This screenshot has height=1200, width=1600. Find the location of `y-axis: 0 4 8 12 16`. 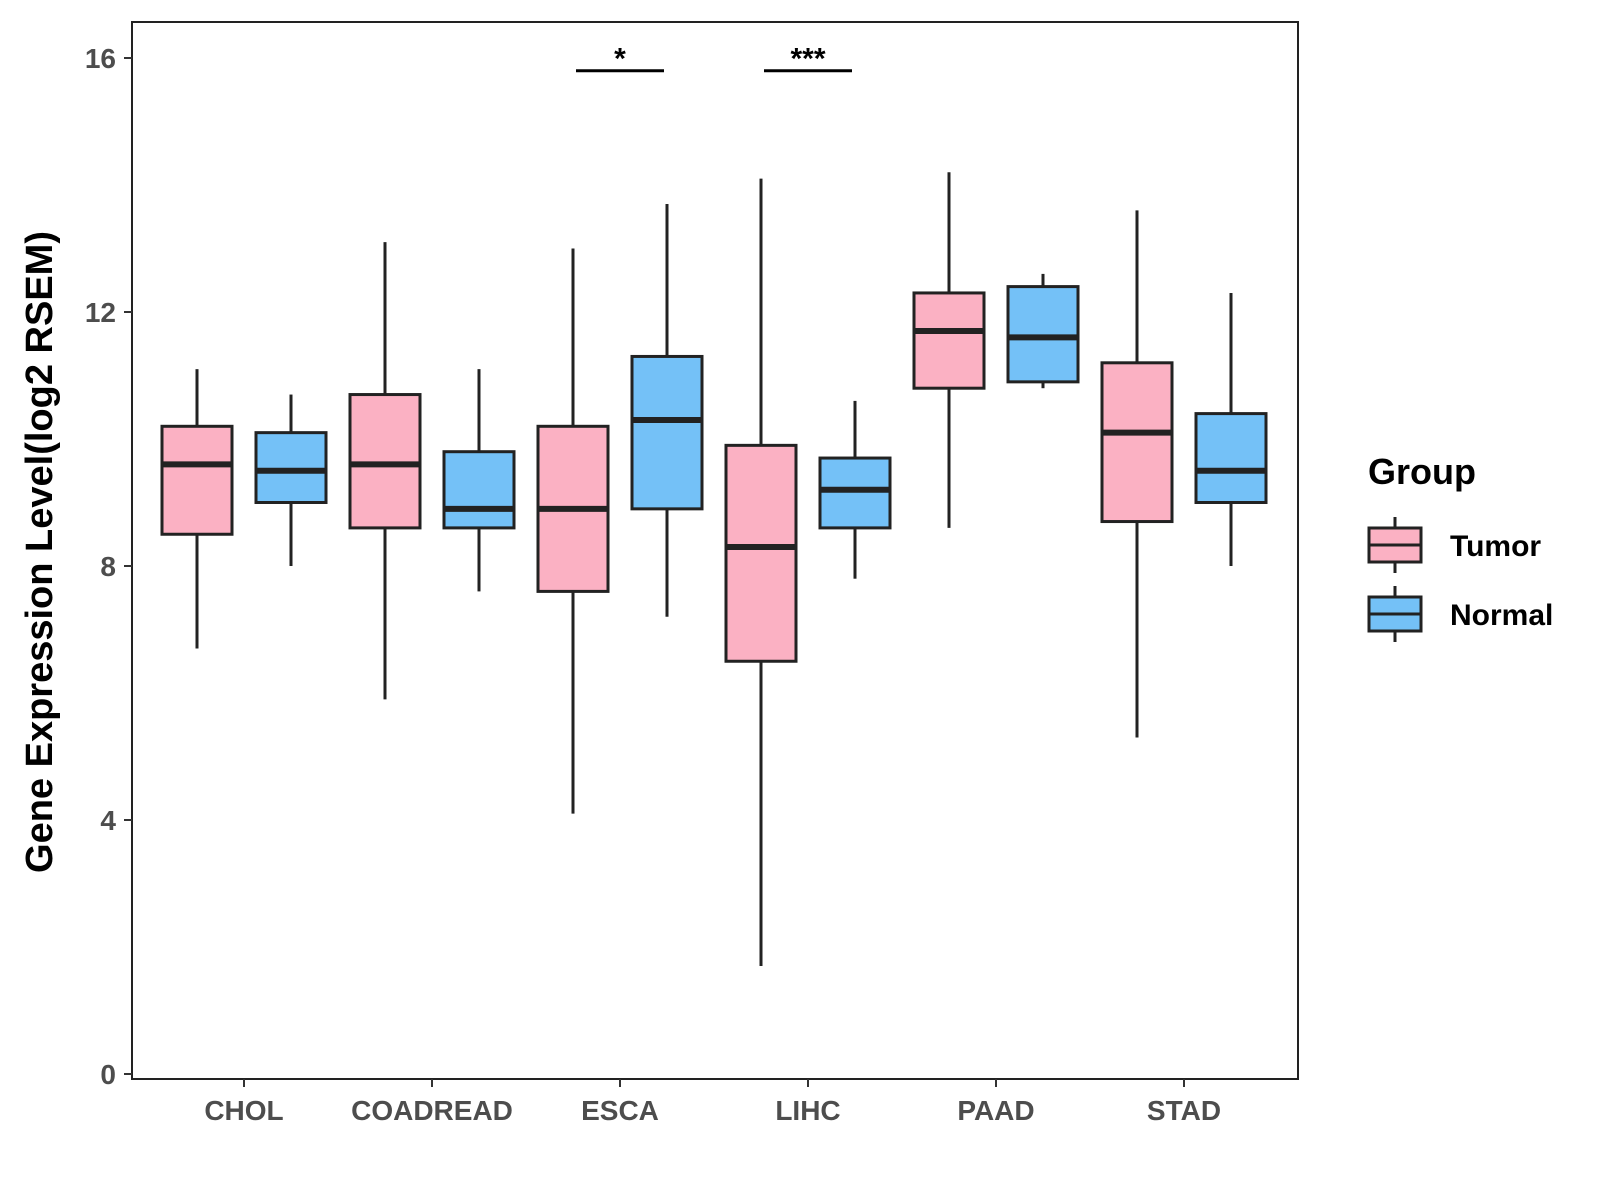

y-axis: 0 4 8 12 16 is located at coordinates (108, 566).